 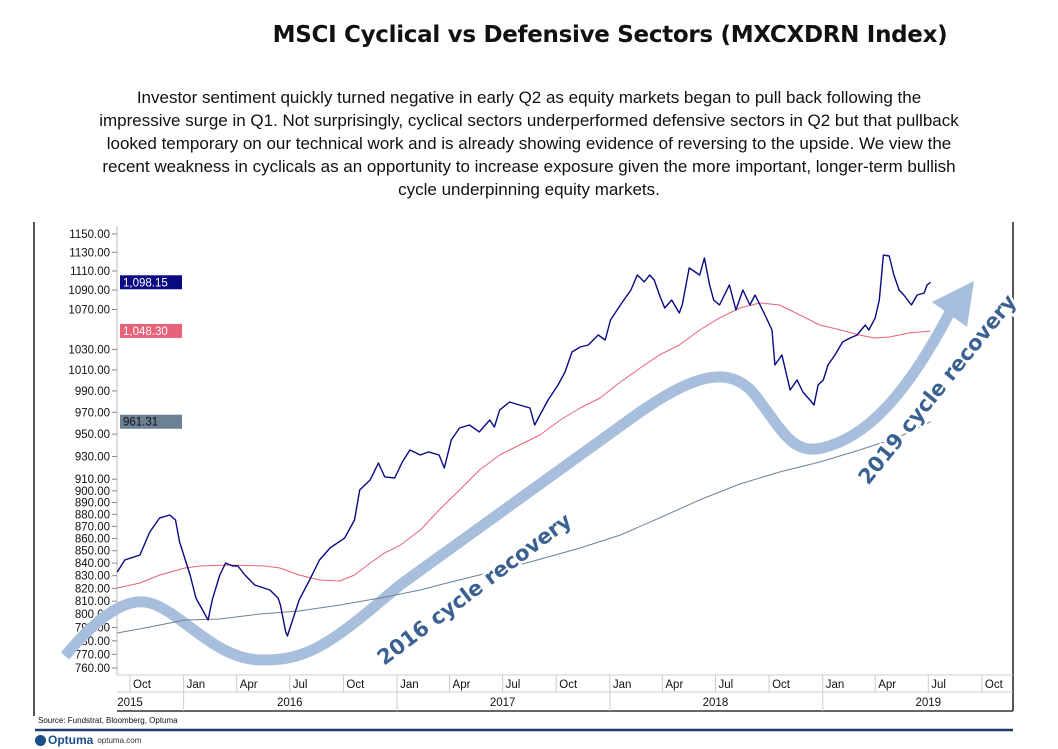 I want to click on brand-url: optuma.com, so click(x=119, y=740).